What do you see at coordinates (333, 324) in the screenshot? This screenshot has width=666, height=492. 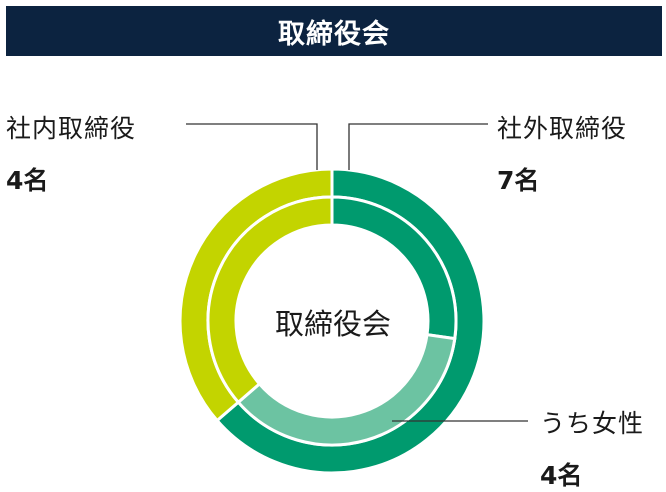 I see `center-label: 取締役会` at bounding box center [333, 324].